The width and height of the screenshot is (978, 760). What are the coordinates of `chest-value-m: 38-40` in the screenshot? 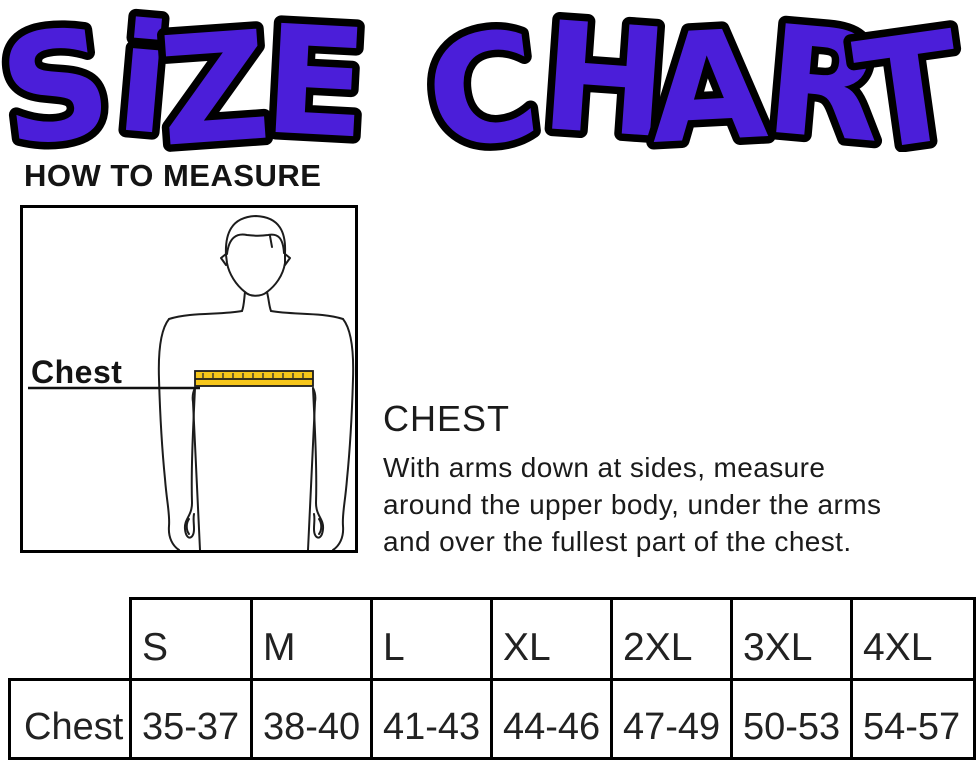 It's located at (311, 719).